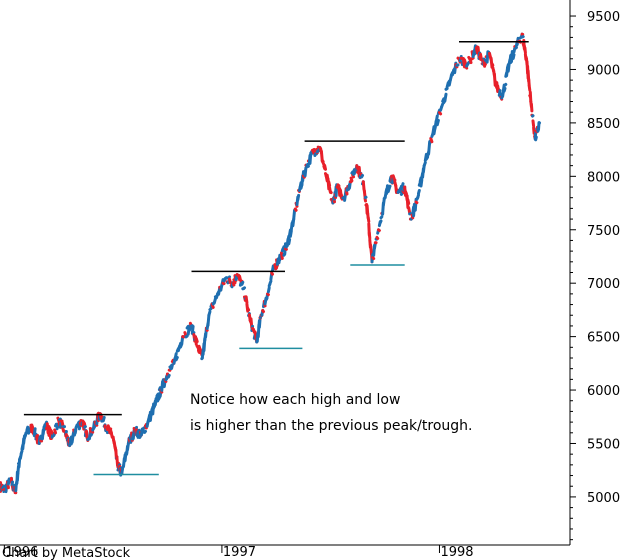  Describe the element at coordinates (331, 426) in the screenshot. I see `annotation-line-2: is higher than the previous peak/trough.` at that location.